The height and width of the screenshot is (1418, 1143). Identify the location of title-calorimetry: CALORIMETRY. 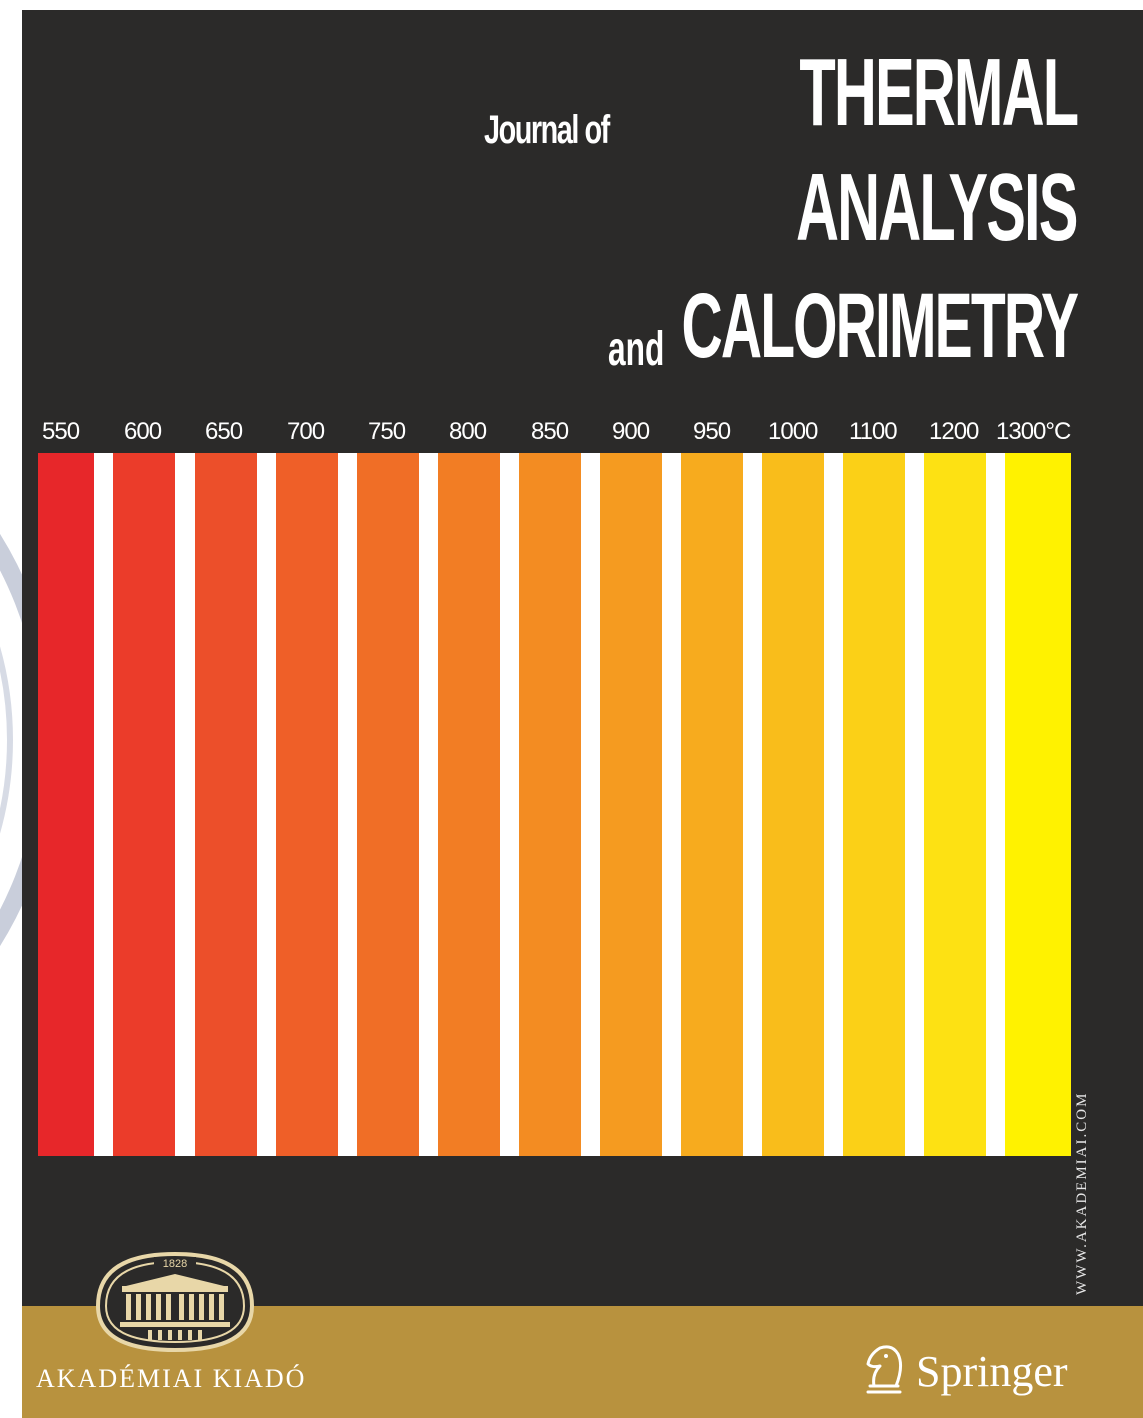
(880, 326).